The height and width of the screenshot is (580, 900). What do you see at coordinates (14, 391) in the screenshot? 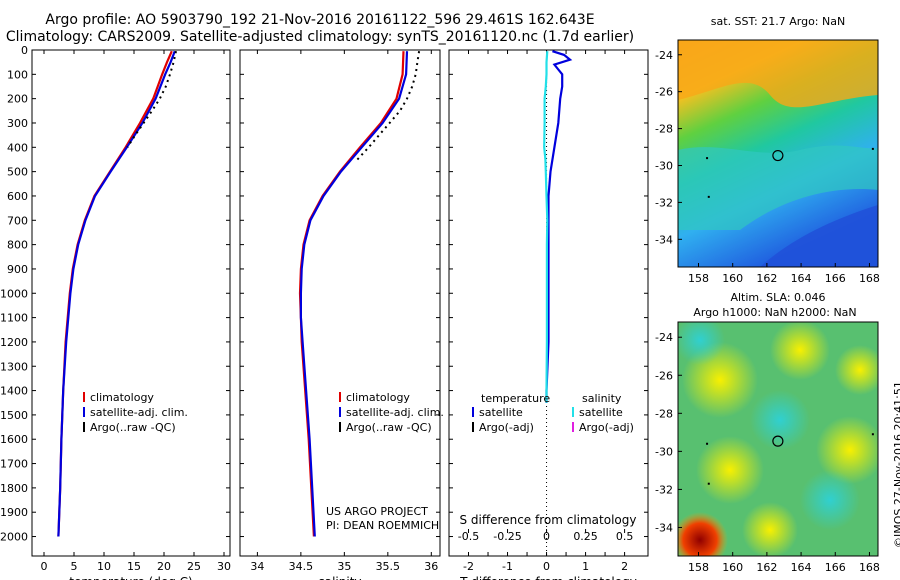
I see `y-tick-label: 1400` at bounding box center [14, 391].